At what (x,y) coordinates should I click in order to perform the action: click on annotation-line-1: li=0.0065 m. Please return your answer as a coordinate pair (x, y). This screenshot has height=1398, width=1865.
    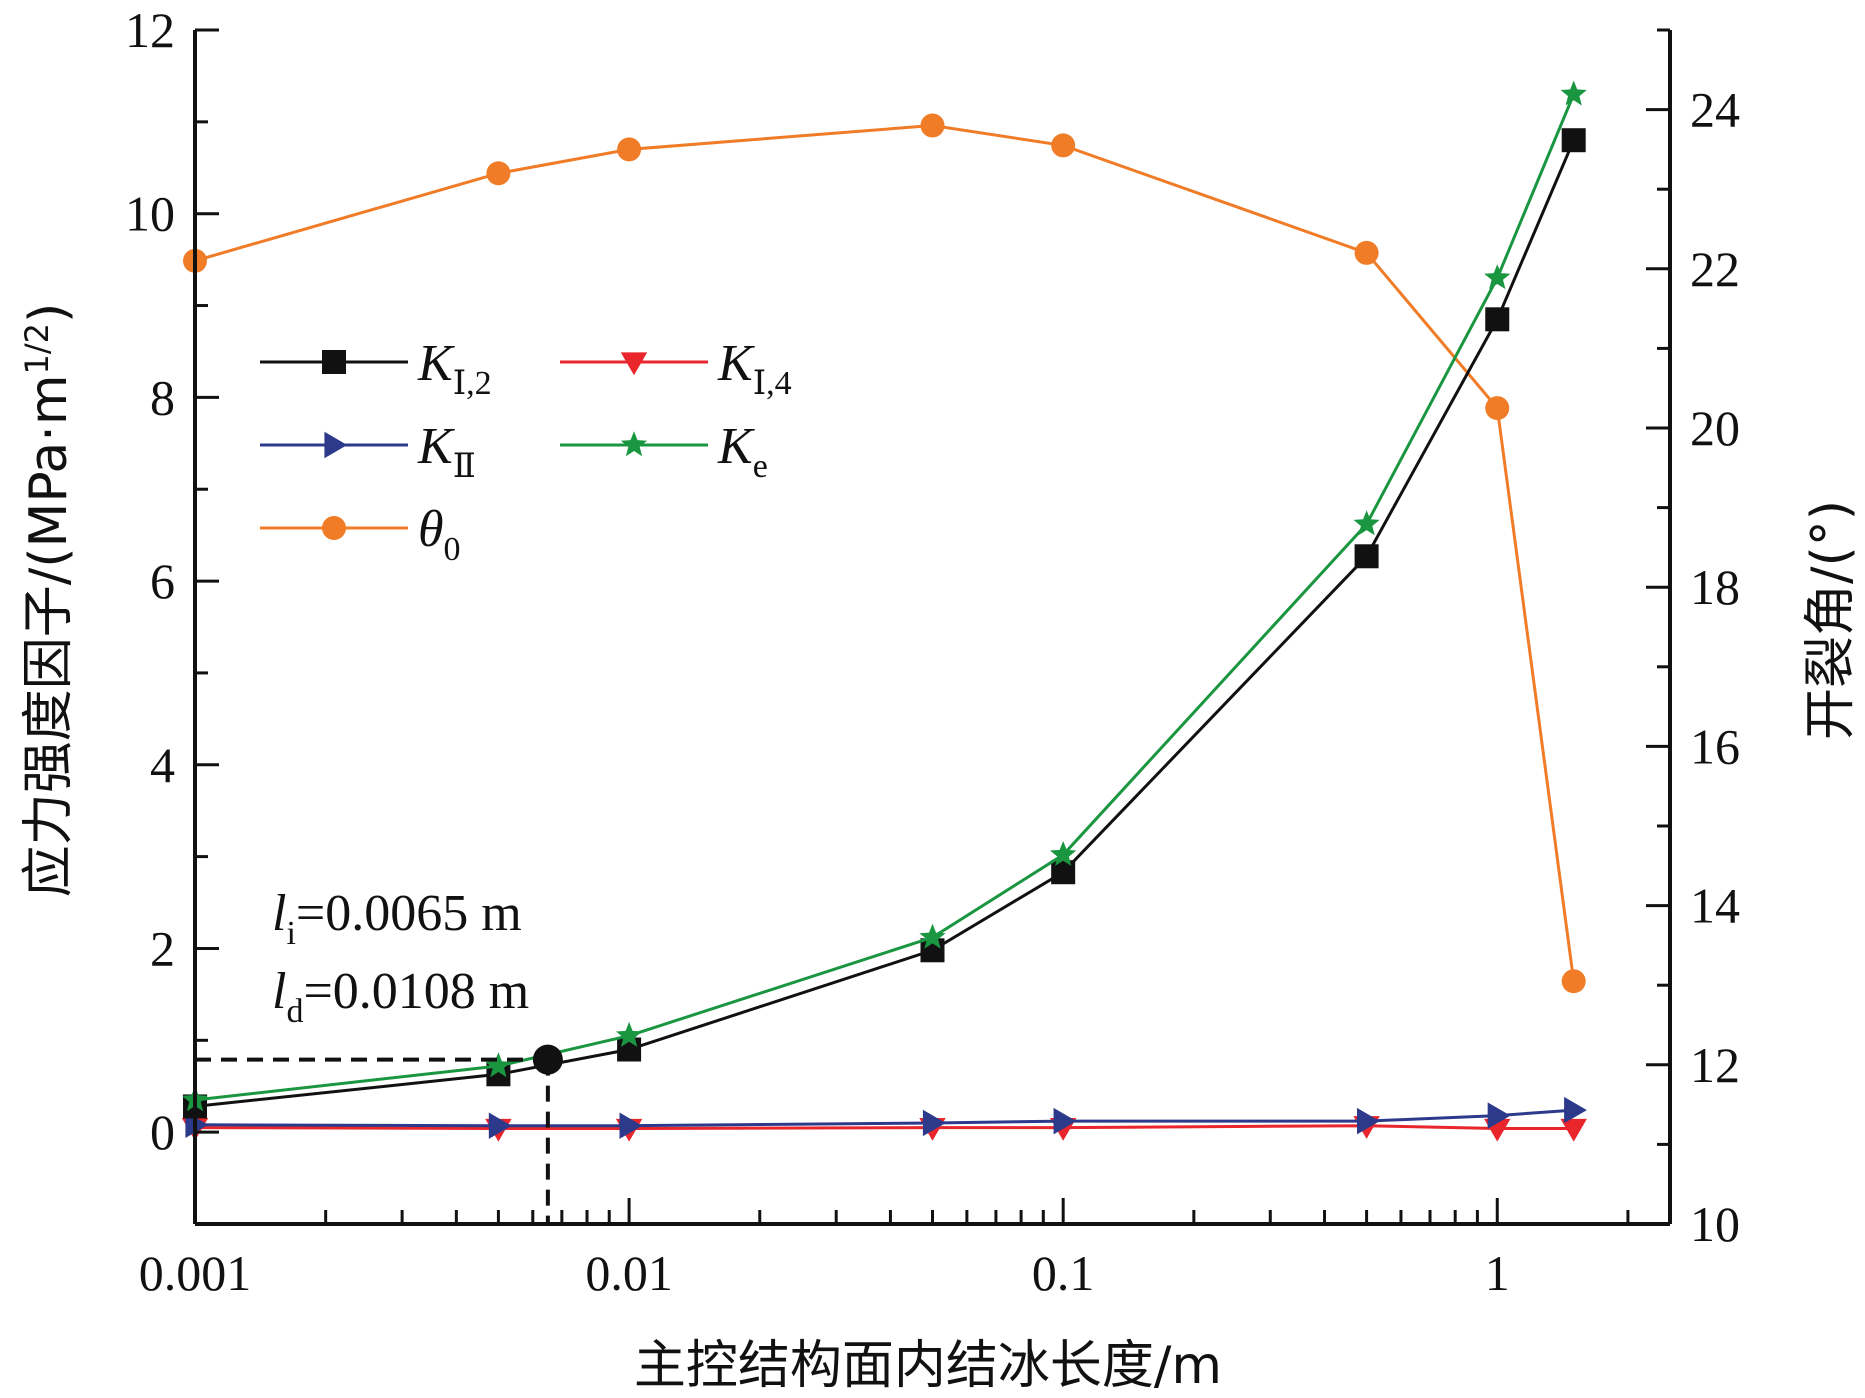
    Looking at the image, I should click on (397, 918).